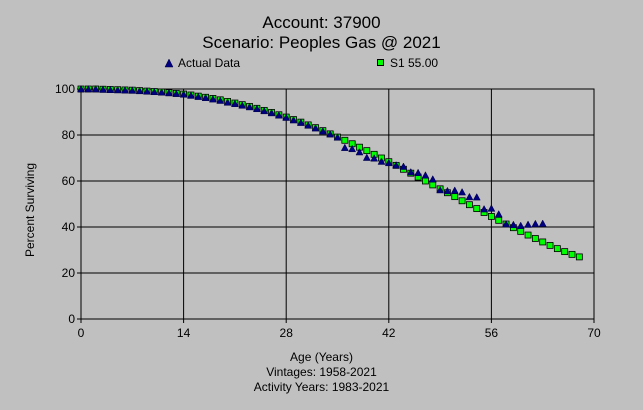  I want to click on chart-subtitle: Scenario: Peoples Gas @ 2021, so click(321, 42).